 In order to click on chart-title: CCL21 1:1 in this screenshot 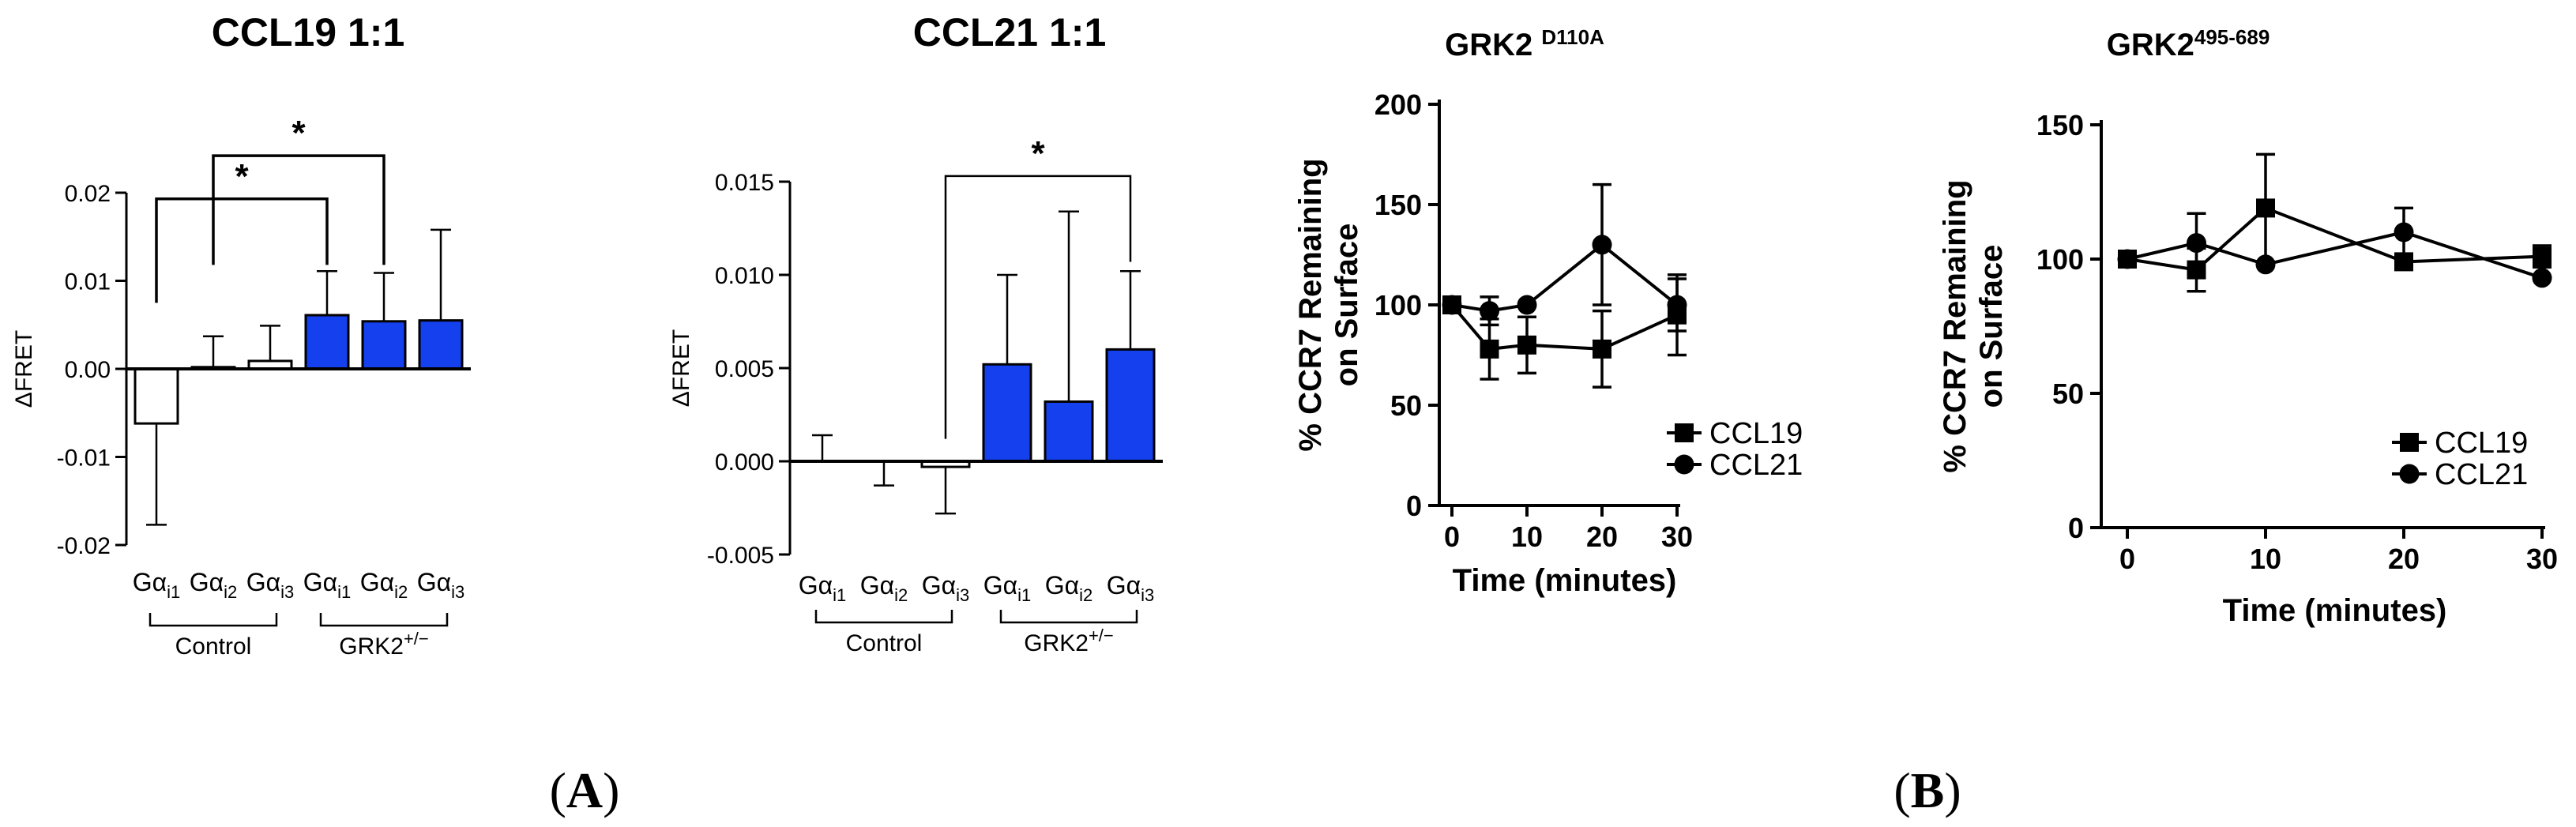, I will do `click(1010, 32)`.